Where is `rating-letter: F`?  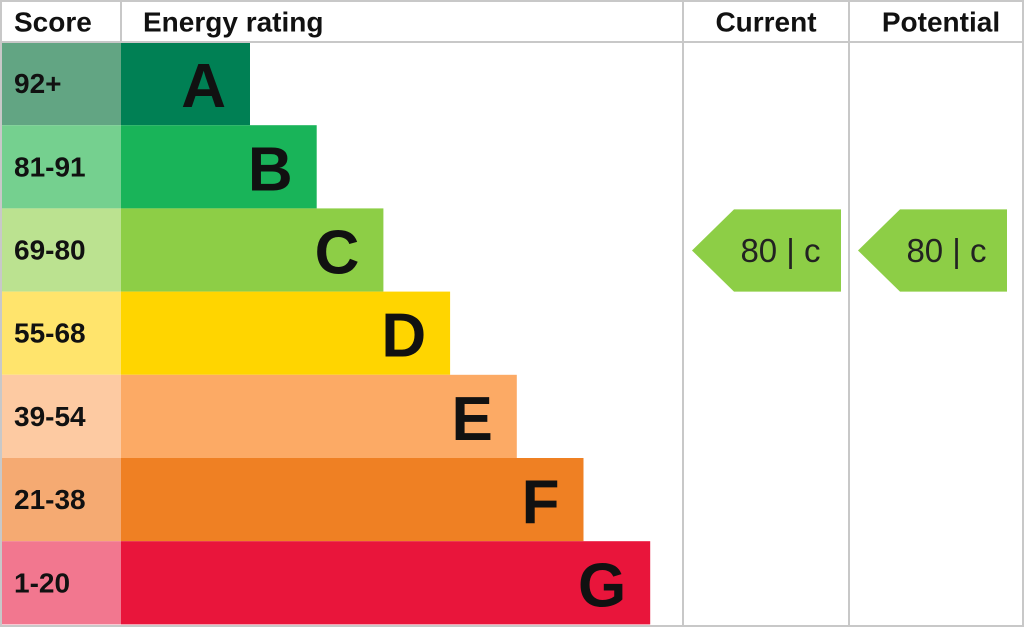 rating-letter: F is located at coordinates (541, 502).